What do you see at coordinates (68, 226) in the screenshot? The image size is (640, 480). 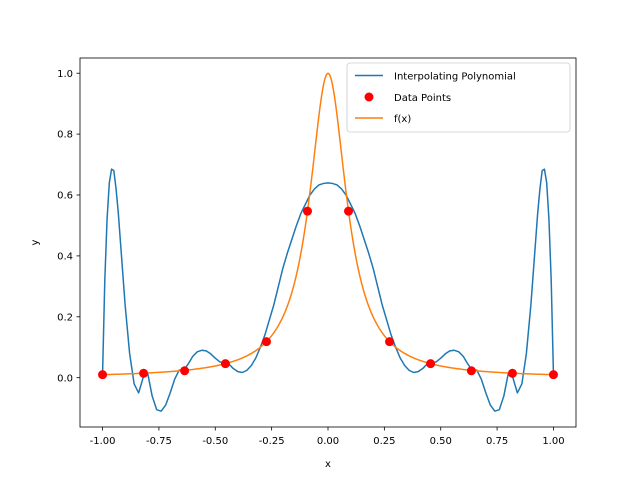 I see `y-axis-ticks: 0.0 0.2 0.4 0.6 0.8 1.0` at bounding box center [68, 226].